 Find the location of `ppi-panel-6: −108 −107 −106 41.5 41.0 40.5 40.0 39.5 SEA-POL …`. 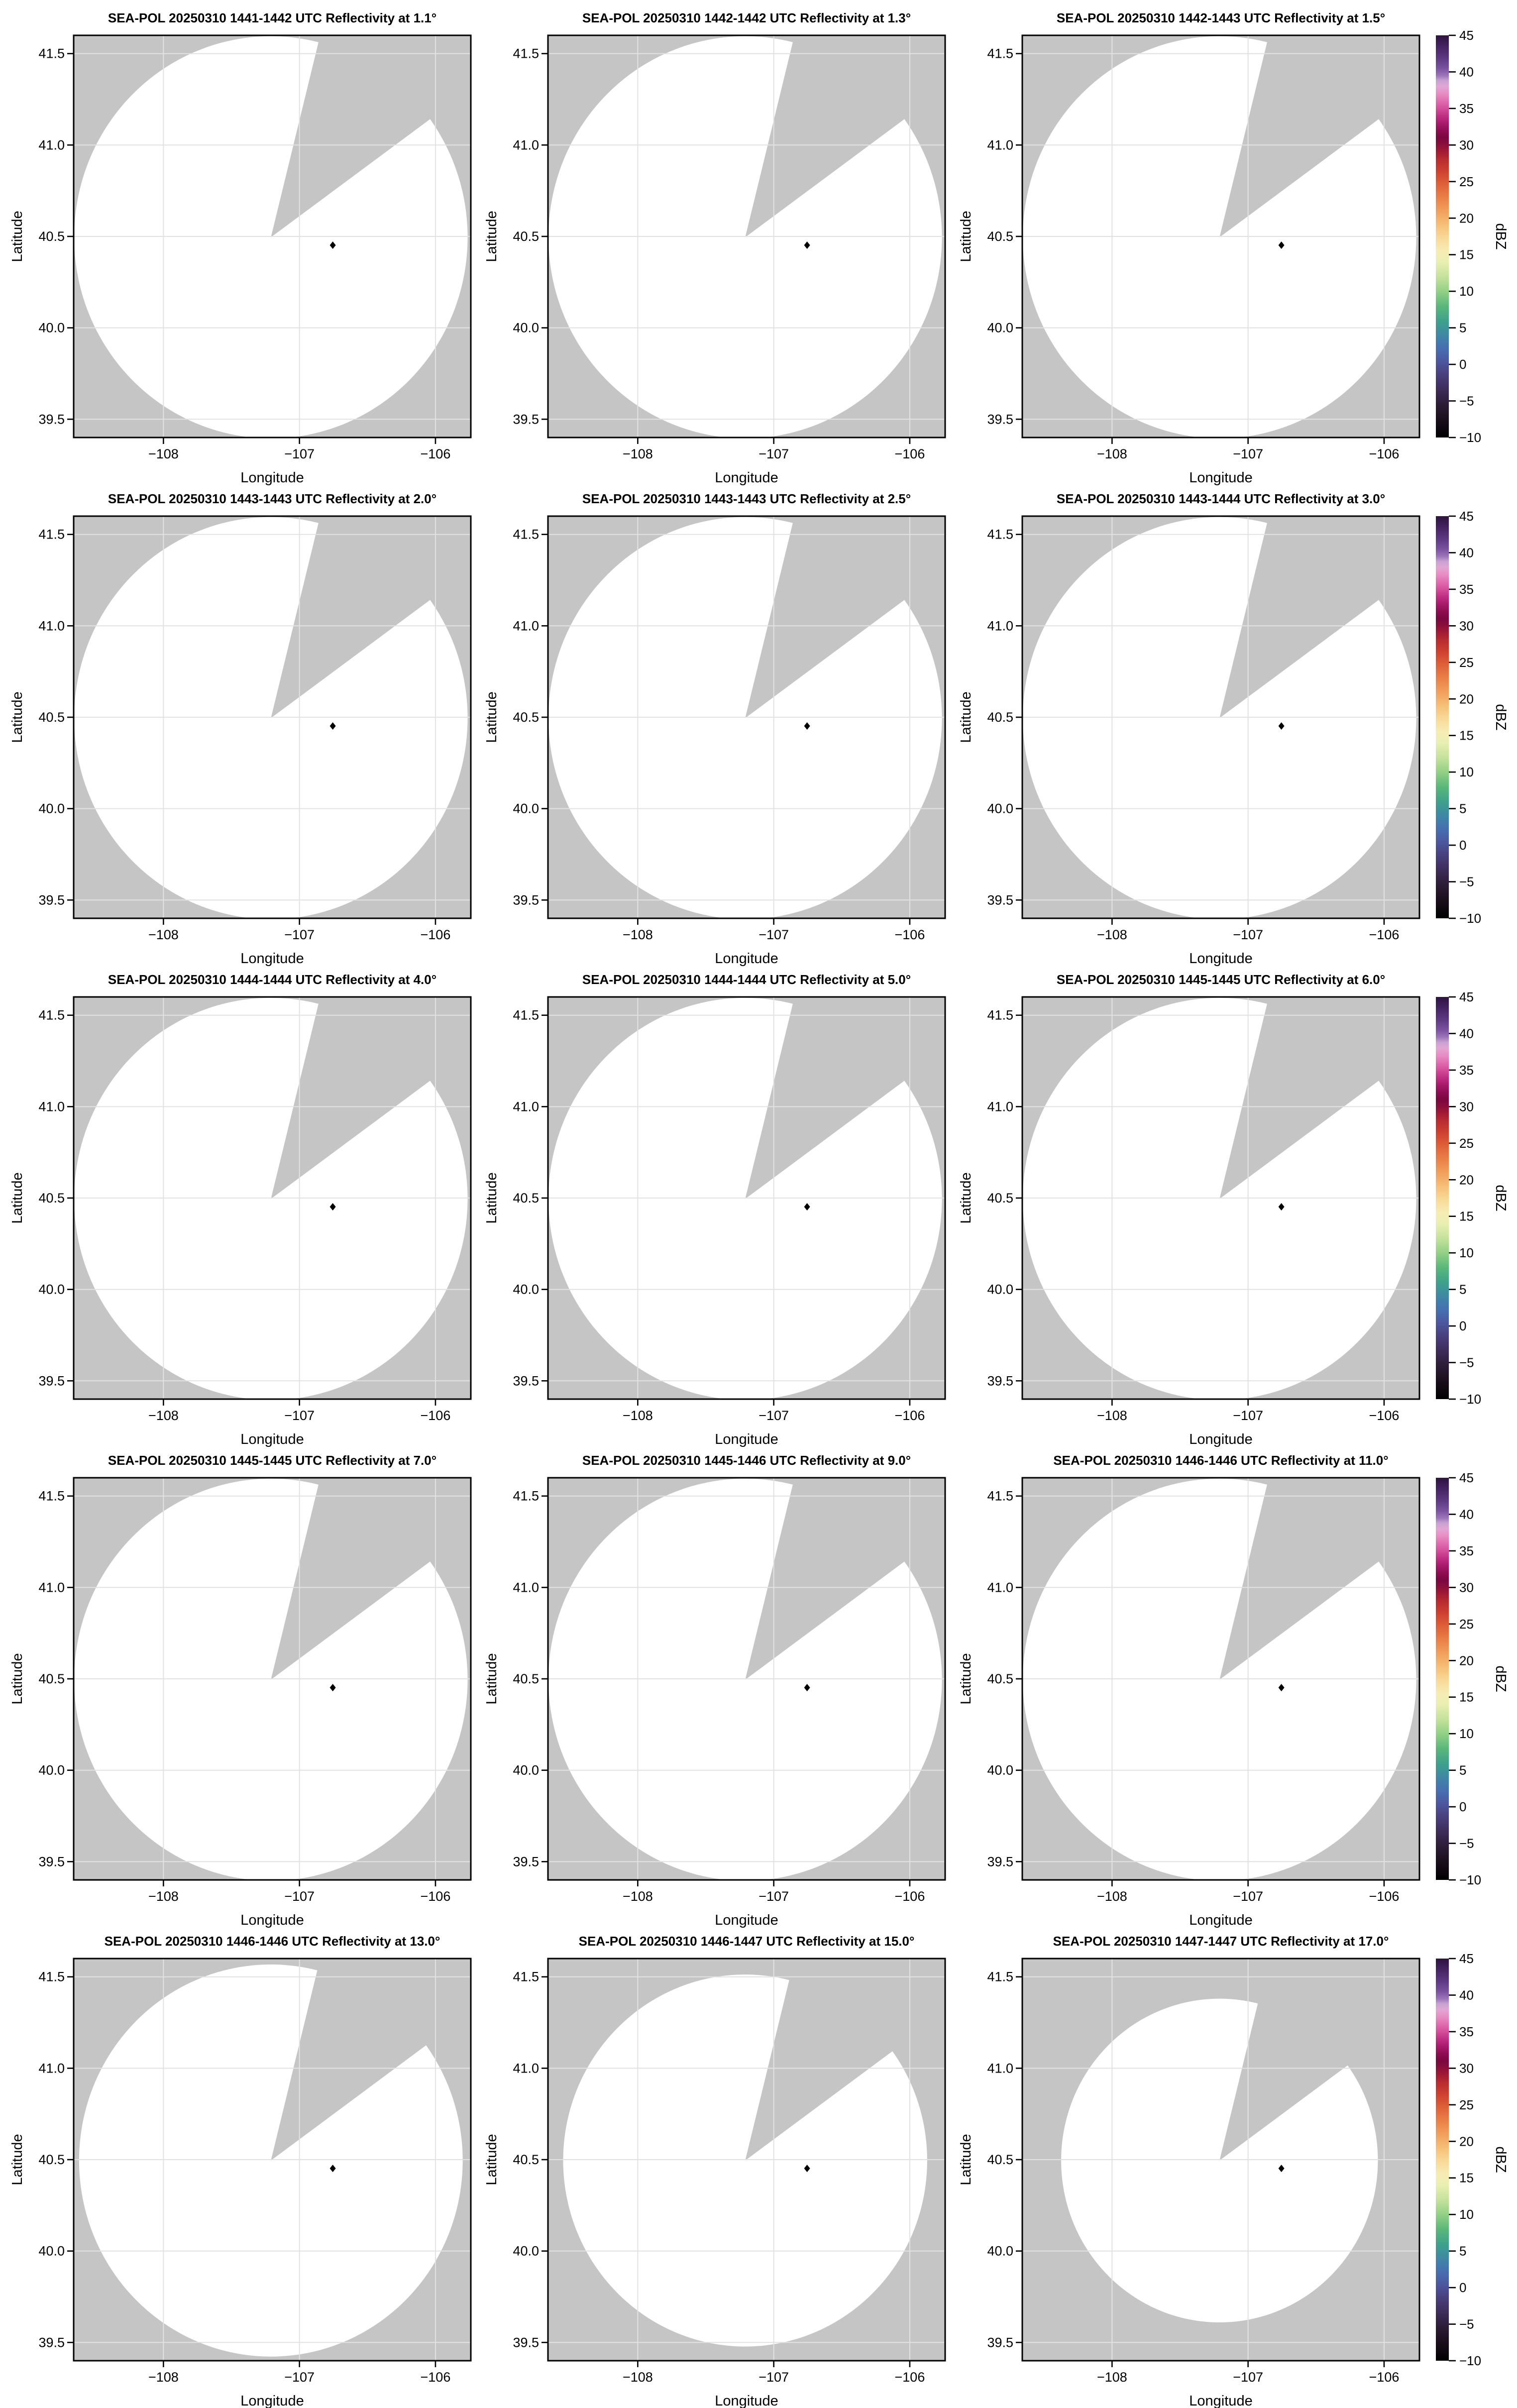

ppi-panel-6: −108 −107 −106 41.5 41.0 40.5 40.0 39.5 SEA-POL … is located at coordinates (1189, 729).